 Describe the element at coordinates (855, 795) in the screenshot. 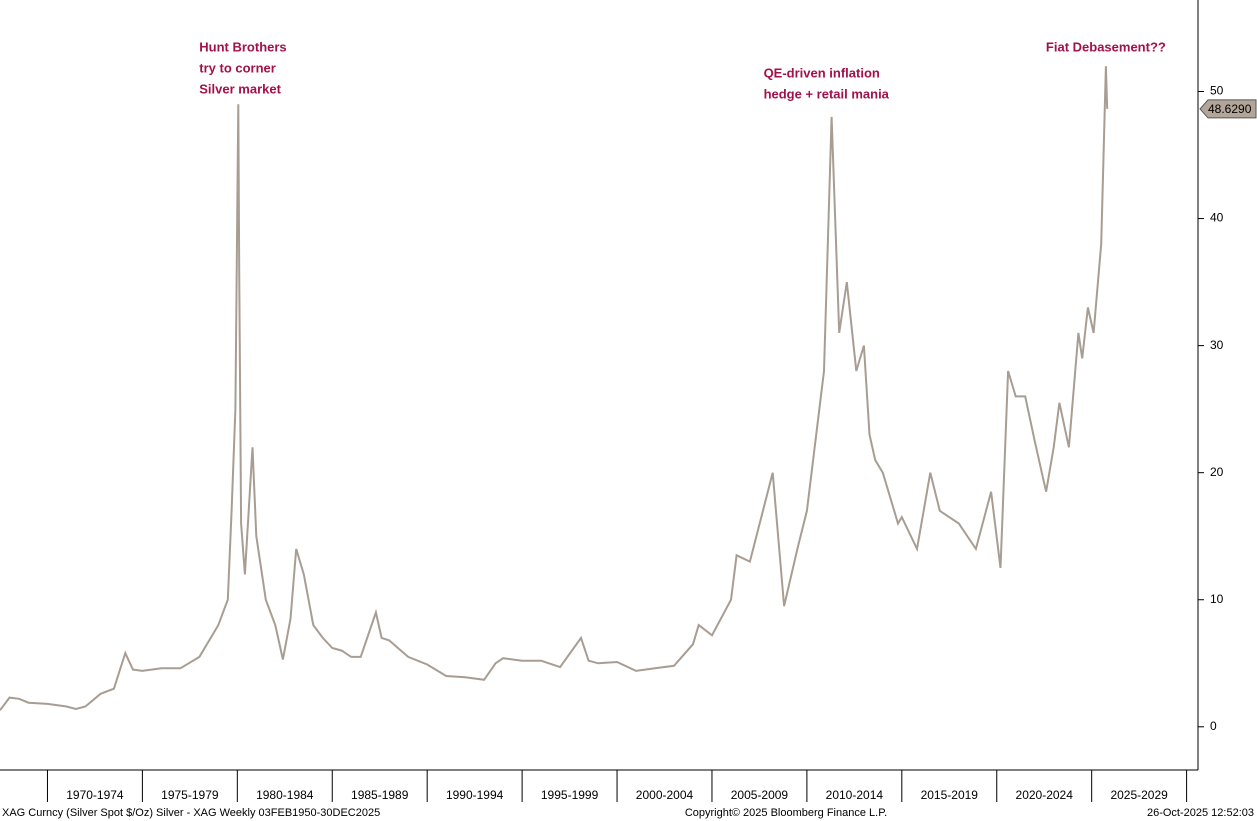

I see `x-period-label: 2010-2014` at that location.